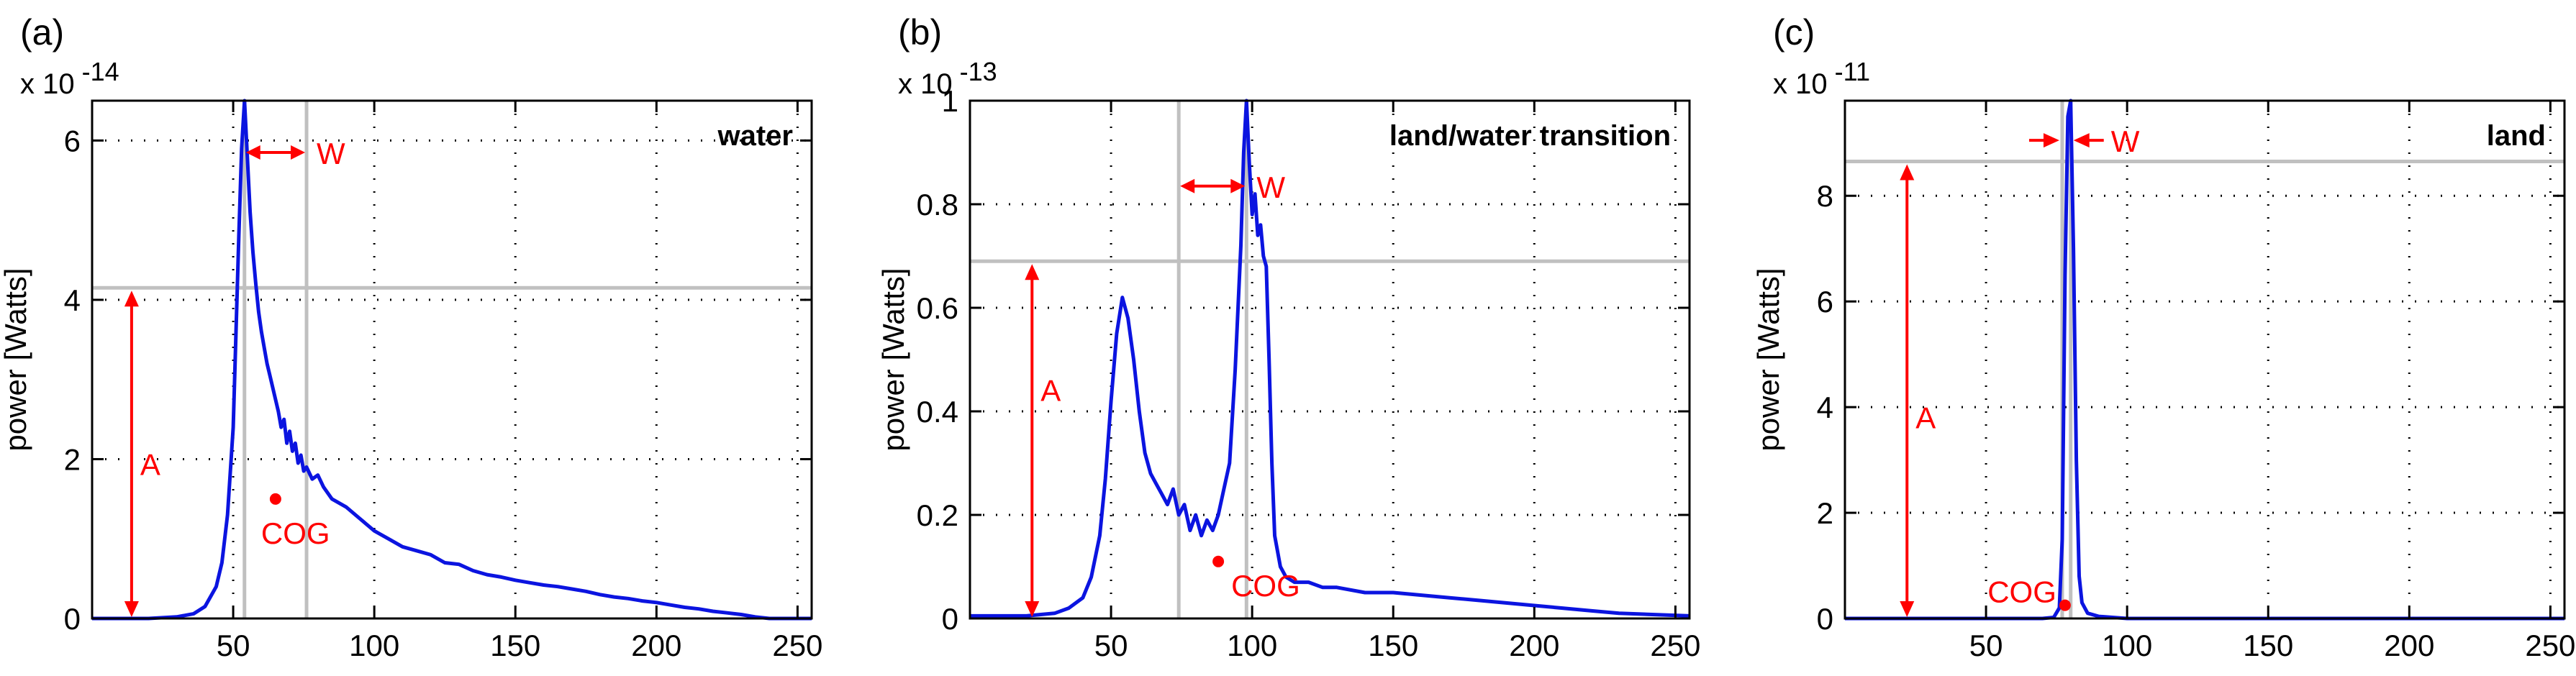 This screenshot has width=2576, height=676. I want to click on y-tick-label: 0.8, so click(938, 205).